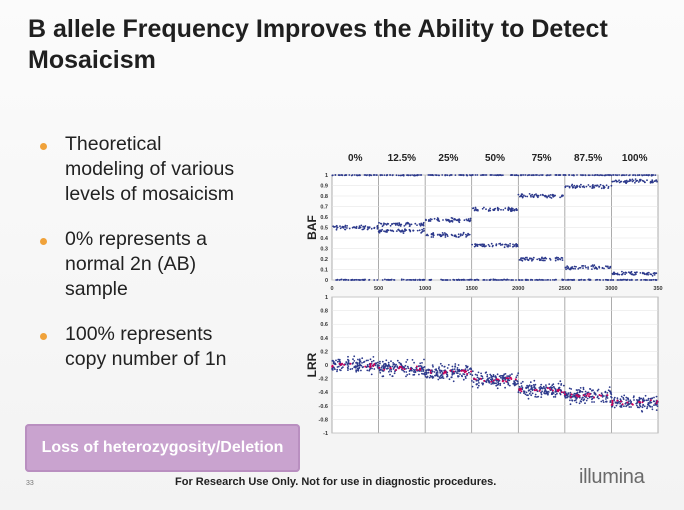 The width and height of the screenshot is (684, 510). What do you see at coordinates (324, 187) in the screenshot?
I see `baf-y-tick: 0.9` at bounding box center [324, 187].